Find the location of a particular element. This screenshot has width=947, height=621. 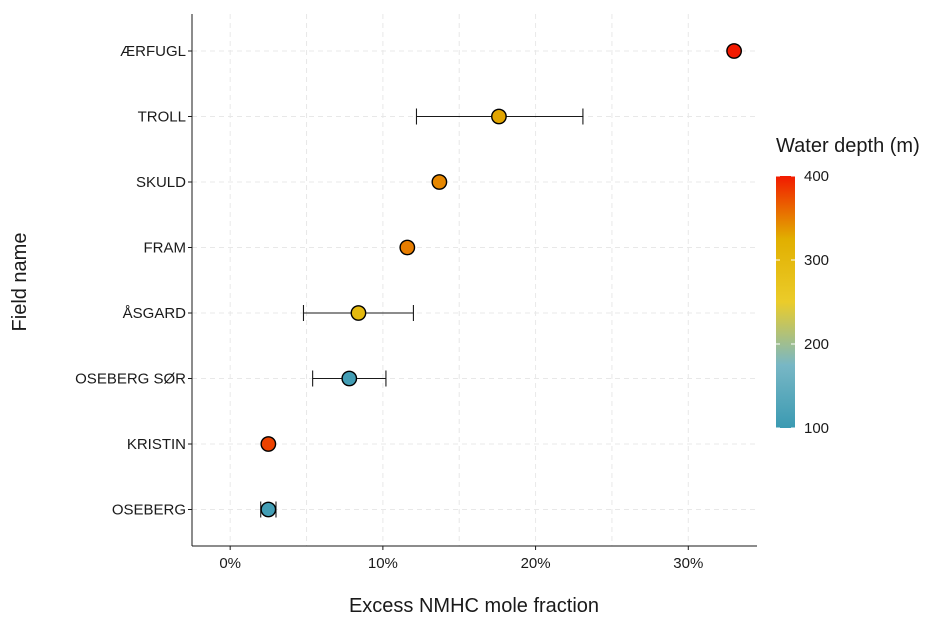

y-tick-label-oseberg: OSEBERG is located at coordinates (149, 510).